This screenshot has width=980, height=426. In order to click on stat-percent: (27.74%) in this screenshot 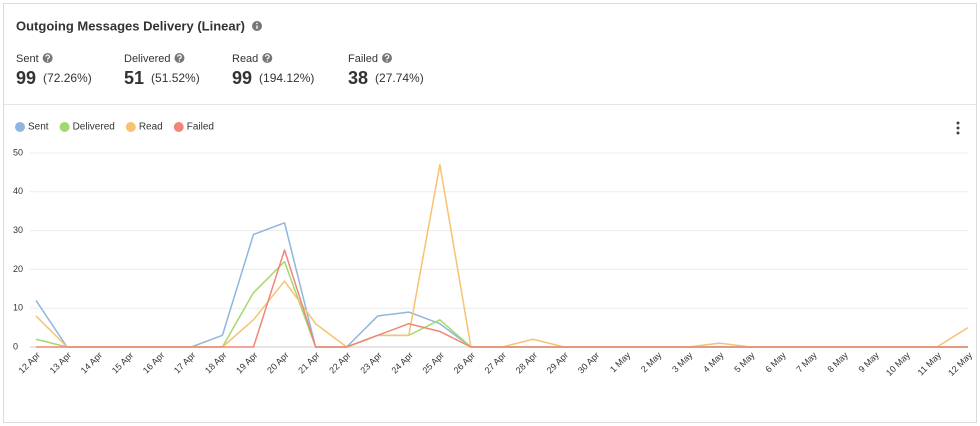, I will do `click(399, 78)`.